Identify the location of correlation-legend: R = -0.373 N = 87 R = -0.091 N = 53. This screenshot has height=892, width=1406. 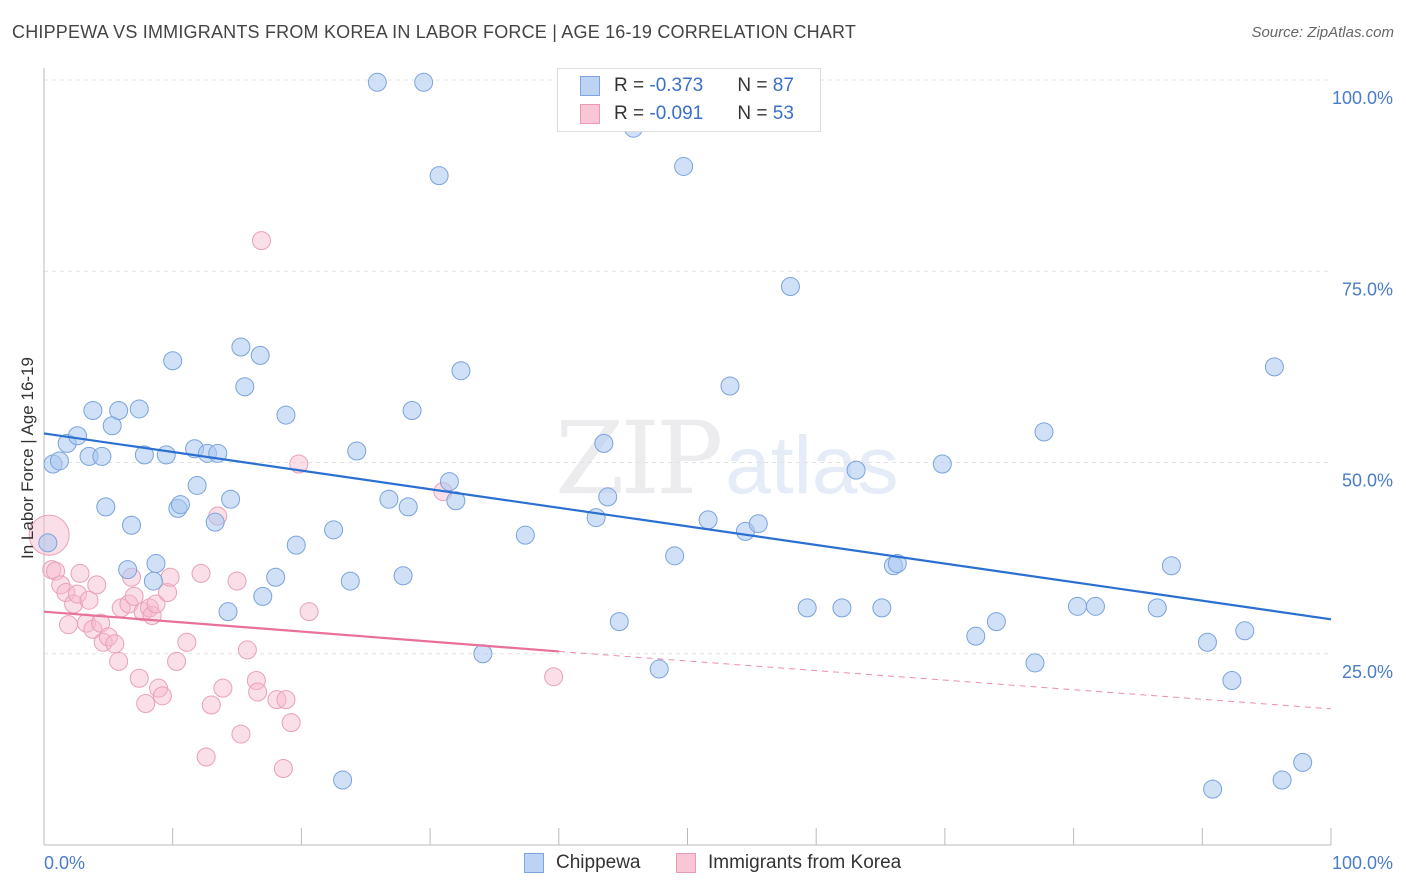
(689, 100).